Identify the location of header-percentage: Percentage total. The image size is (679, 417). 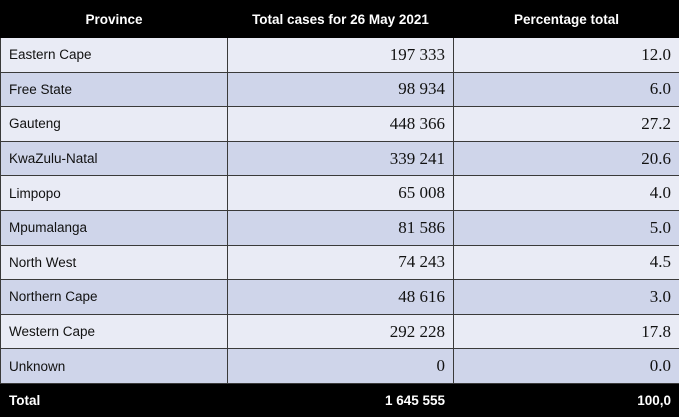
(566, 19).